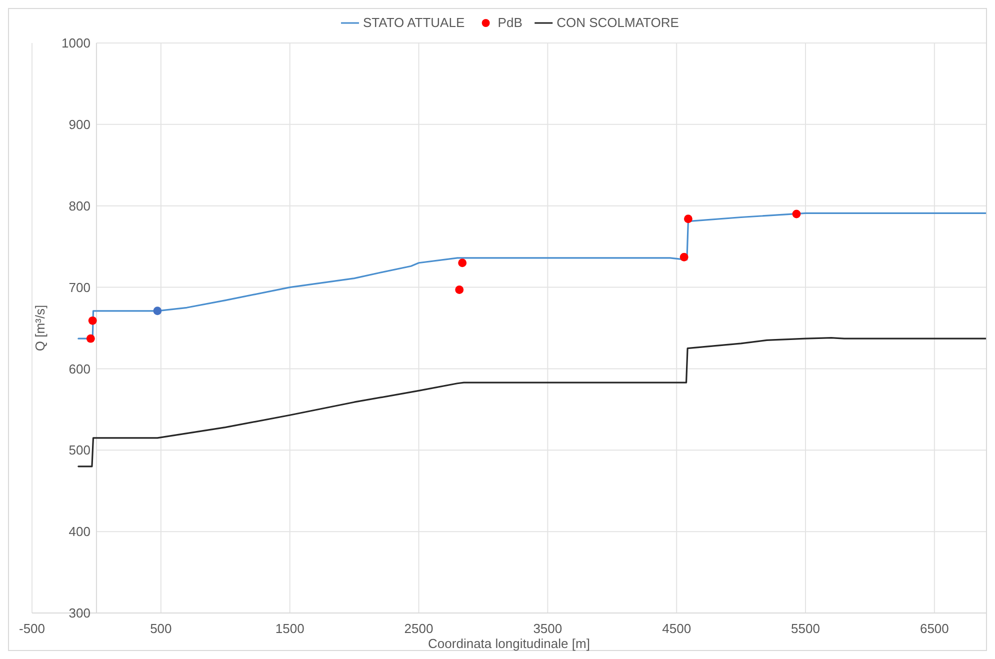 The width and height of the screenshot is (995, 659). Describe the element at coordinates (419, 628) in the screenshot. I see `x-tick-label: 2500` at that location.